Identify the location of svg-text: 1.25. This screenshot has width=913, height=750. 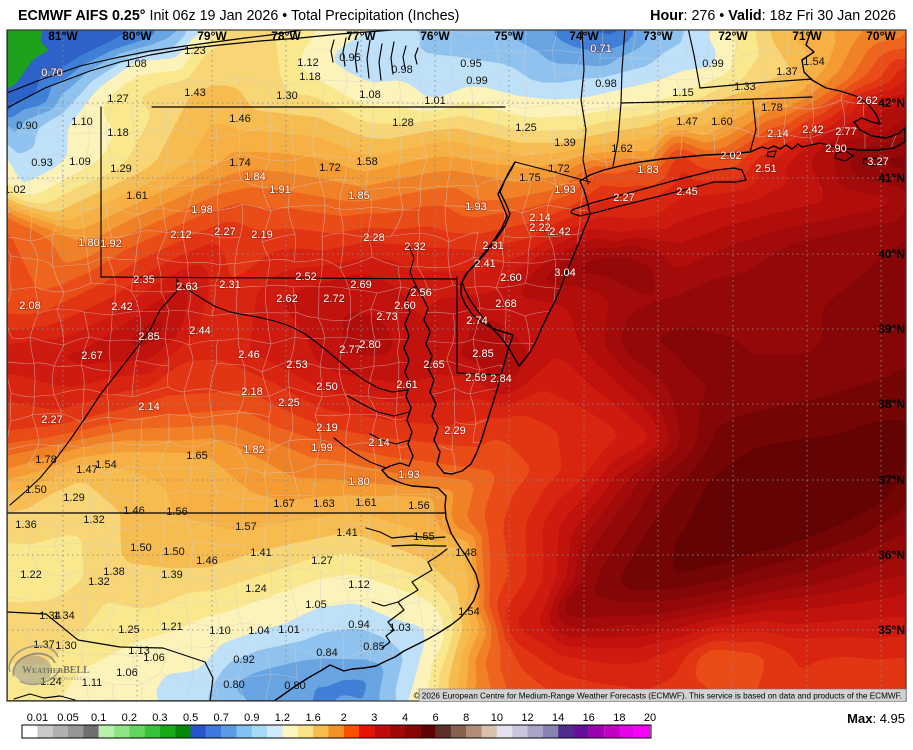
(128, 630).